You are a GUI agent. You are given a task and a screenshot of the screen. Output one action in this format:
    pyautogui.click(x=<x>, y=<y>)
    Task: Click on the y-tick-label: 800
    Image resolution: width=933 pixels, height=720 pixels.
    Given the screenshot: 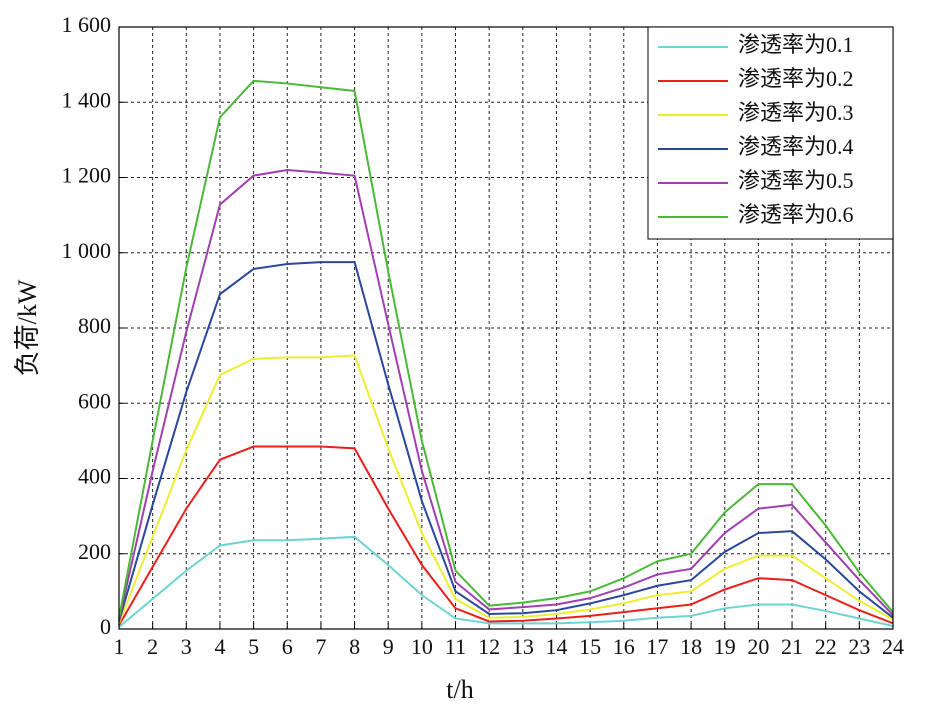 What is the action you would take?
    pyautogui.click(x=94, y=325)
    